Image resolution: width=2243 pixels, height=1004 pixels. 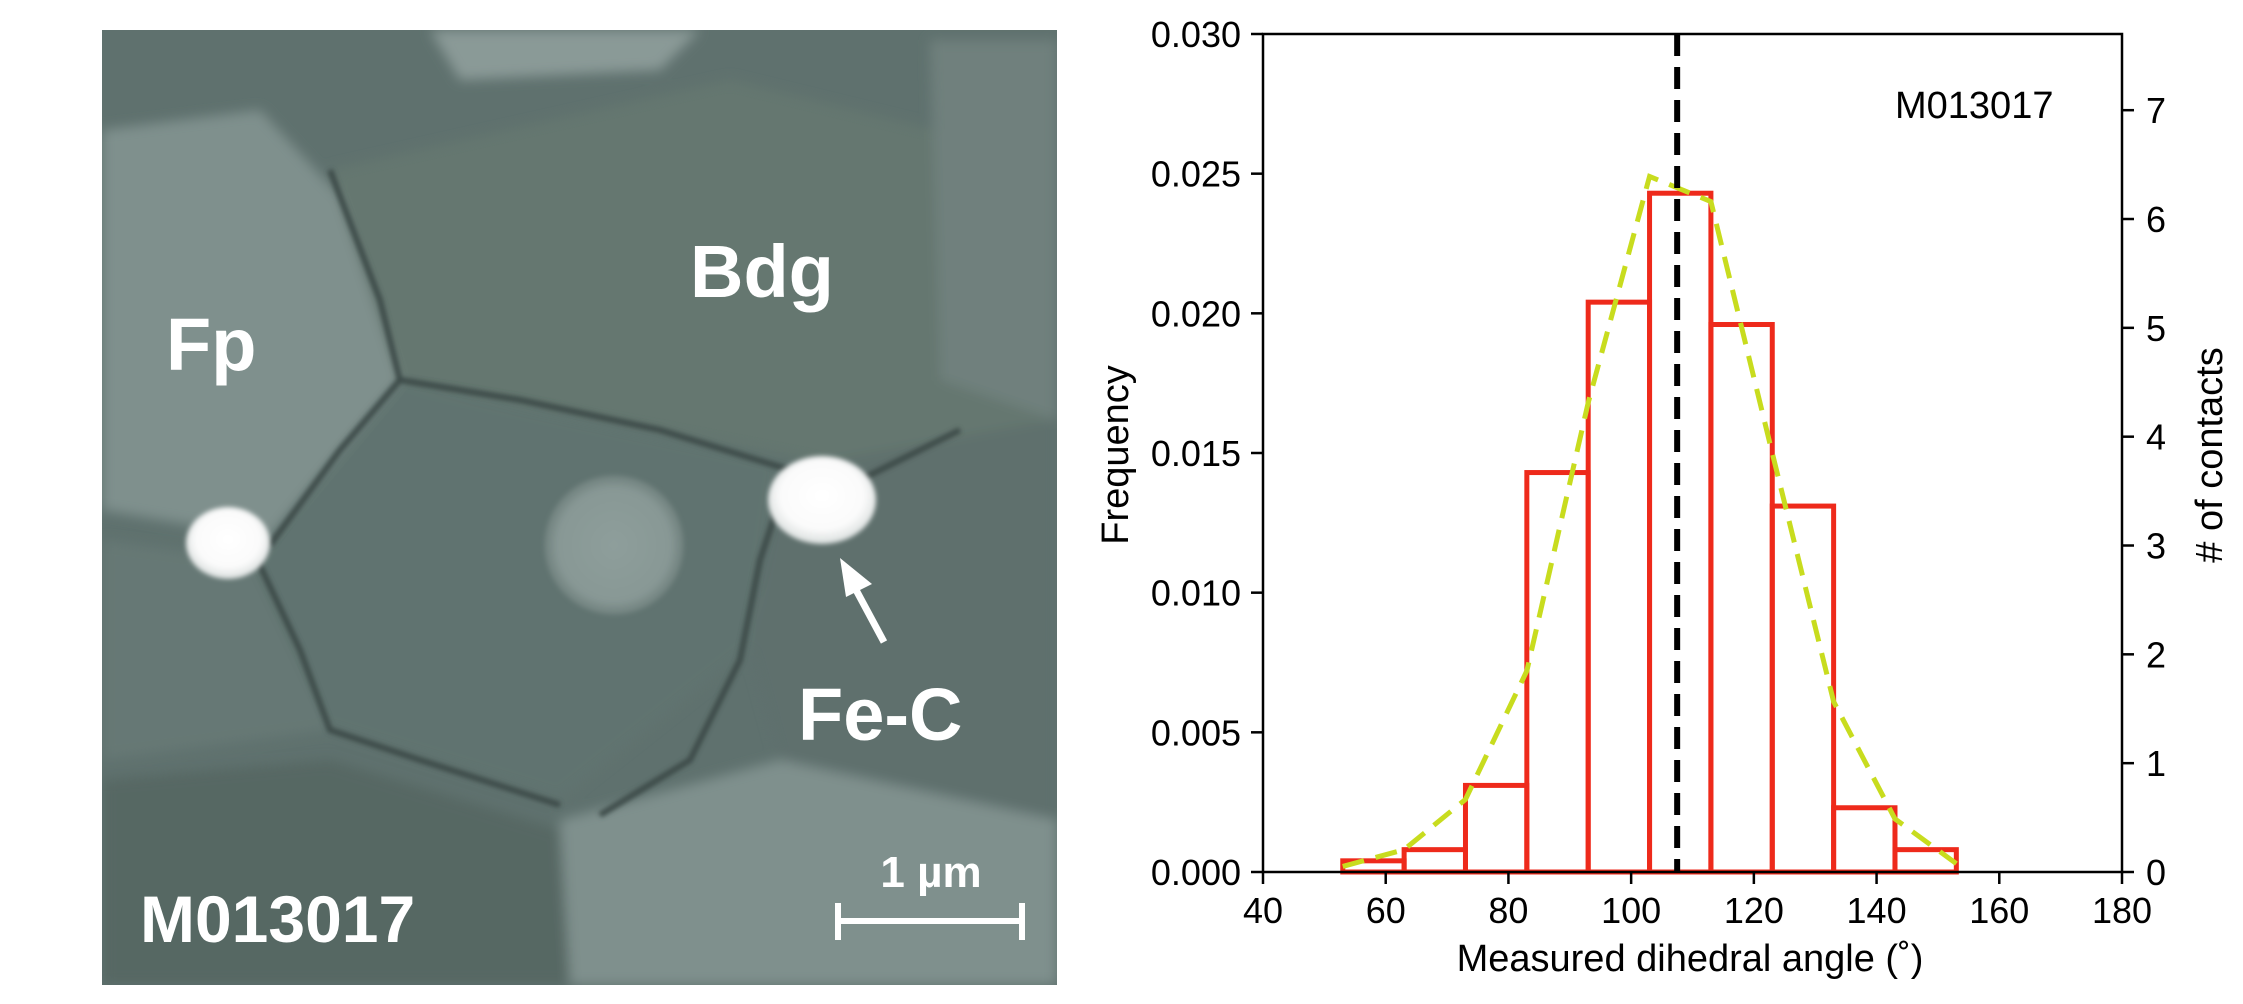 What do you see at coordinates (2156, 872) in the screenshot?
I see `y-right-tick-label: 0` at bounding box center [2156, 872].